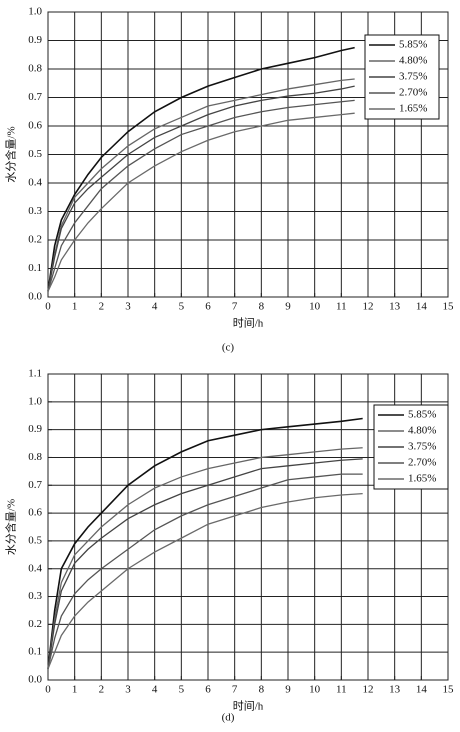  Describe the element at coordinates (228, 348) in the screenshot. I see `caption: (c)` at that location.